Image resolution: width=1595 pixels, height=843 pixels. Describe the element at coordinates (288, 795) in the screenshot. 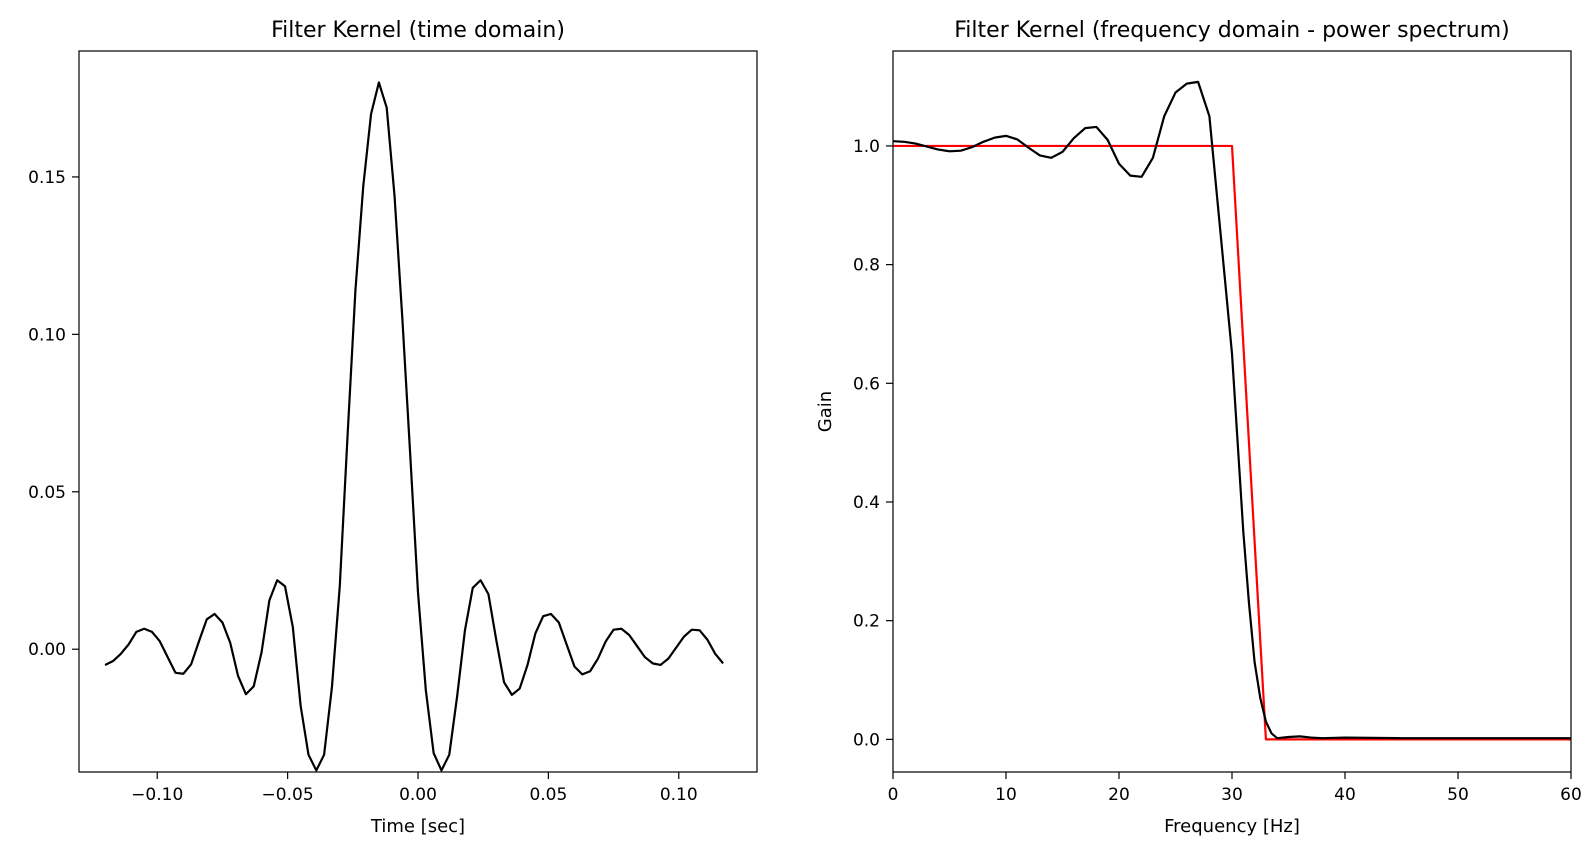

I see `x-tick-label: −0.05` at that location.